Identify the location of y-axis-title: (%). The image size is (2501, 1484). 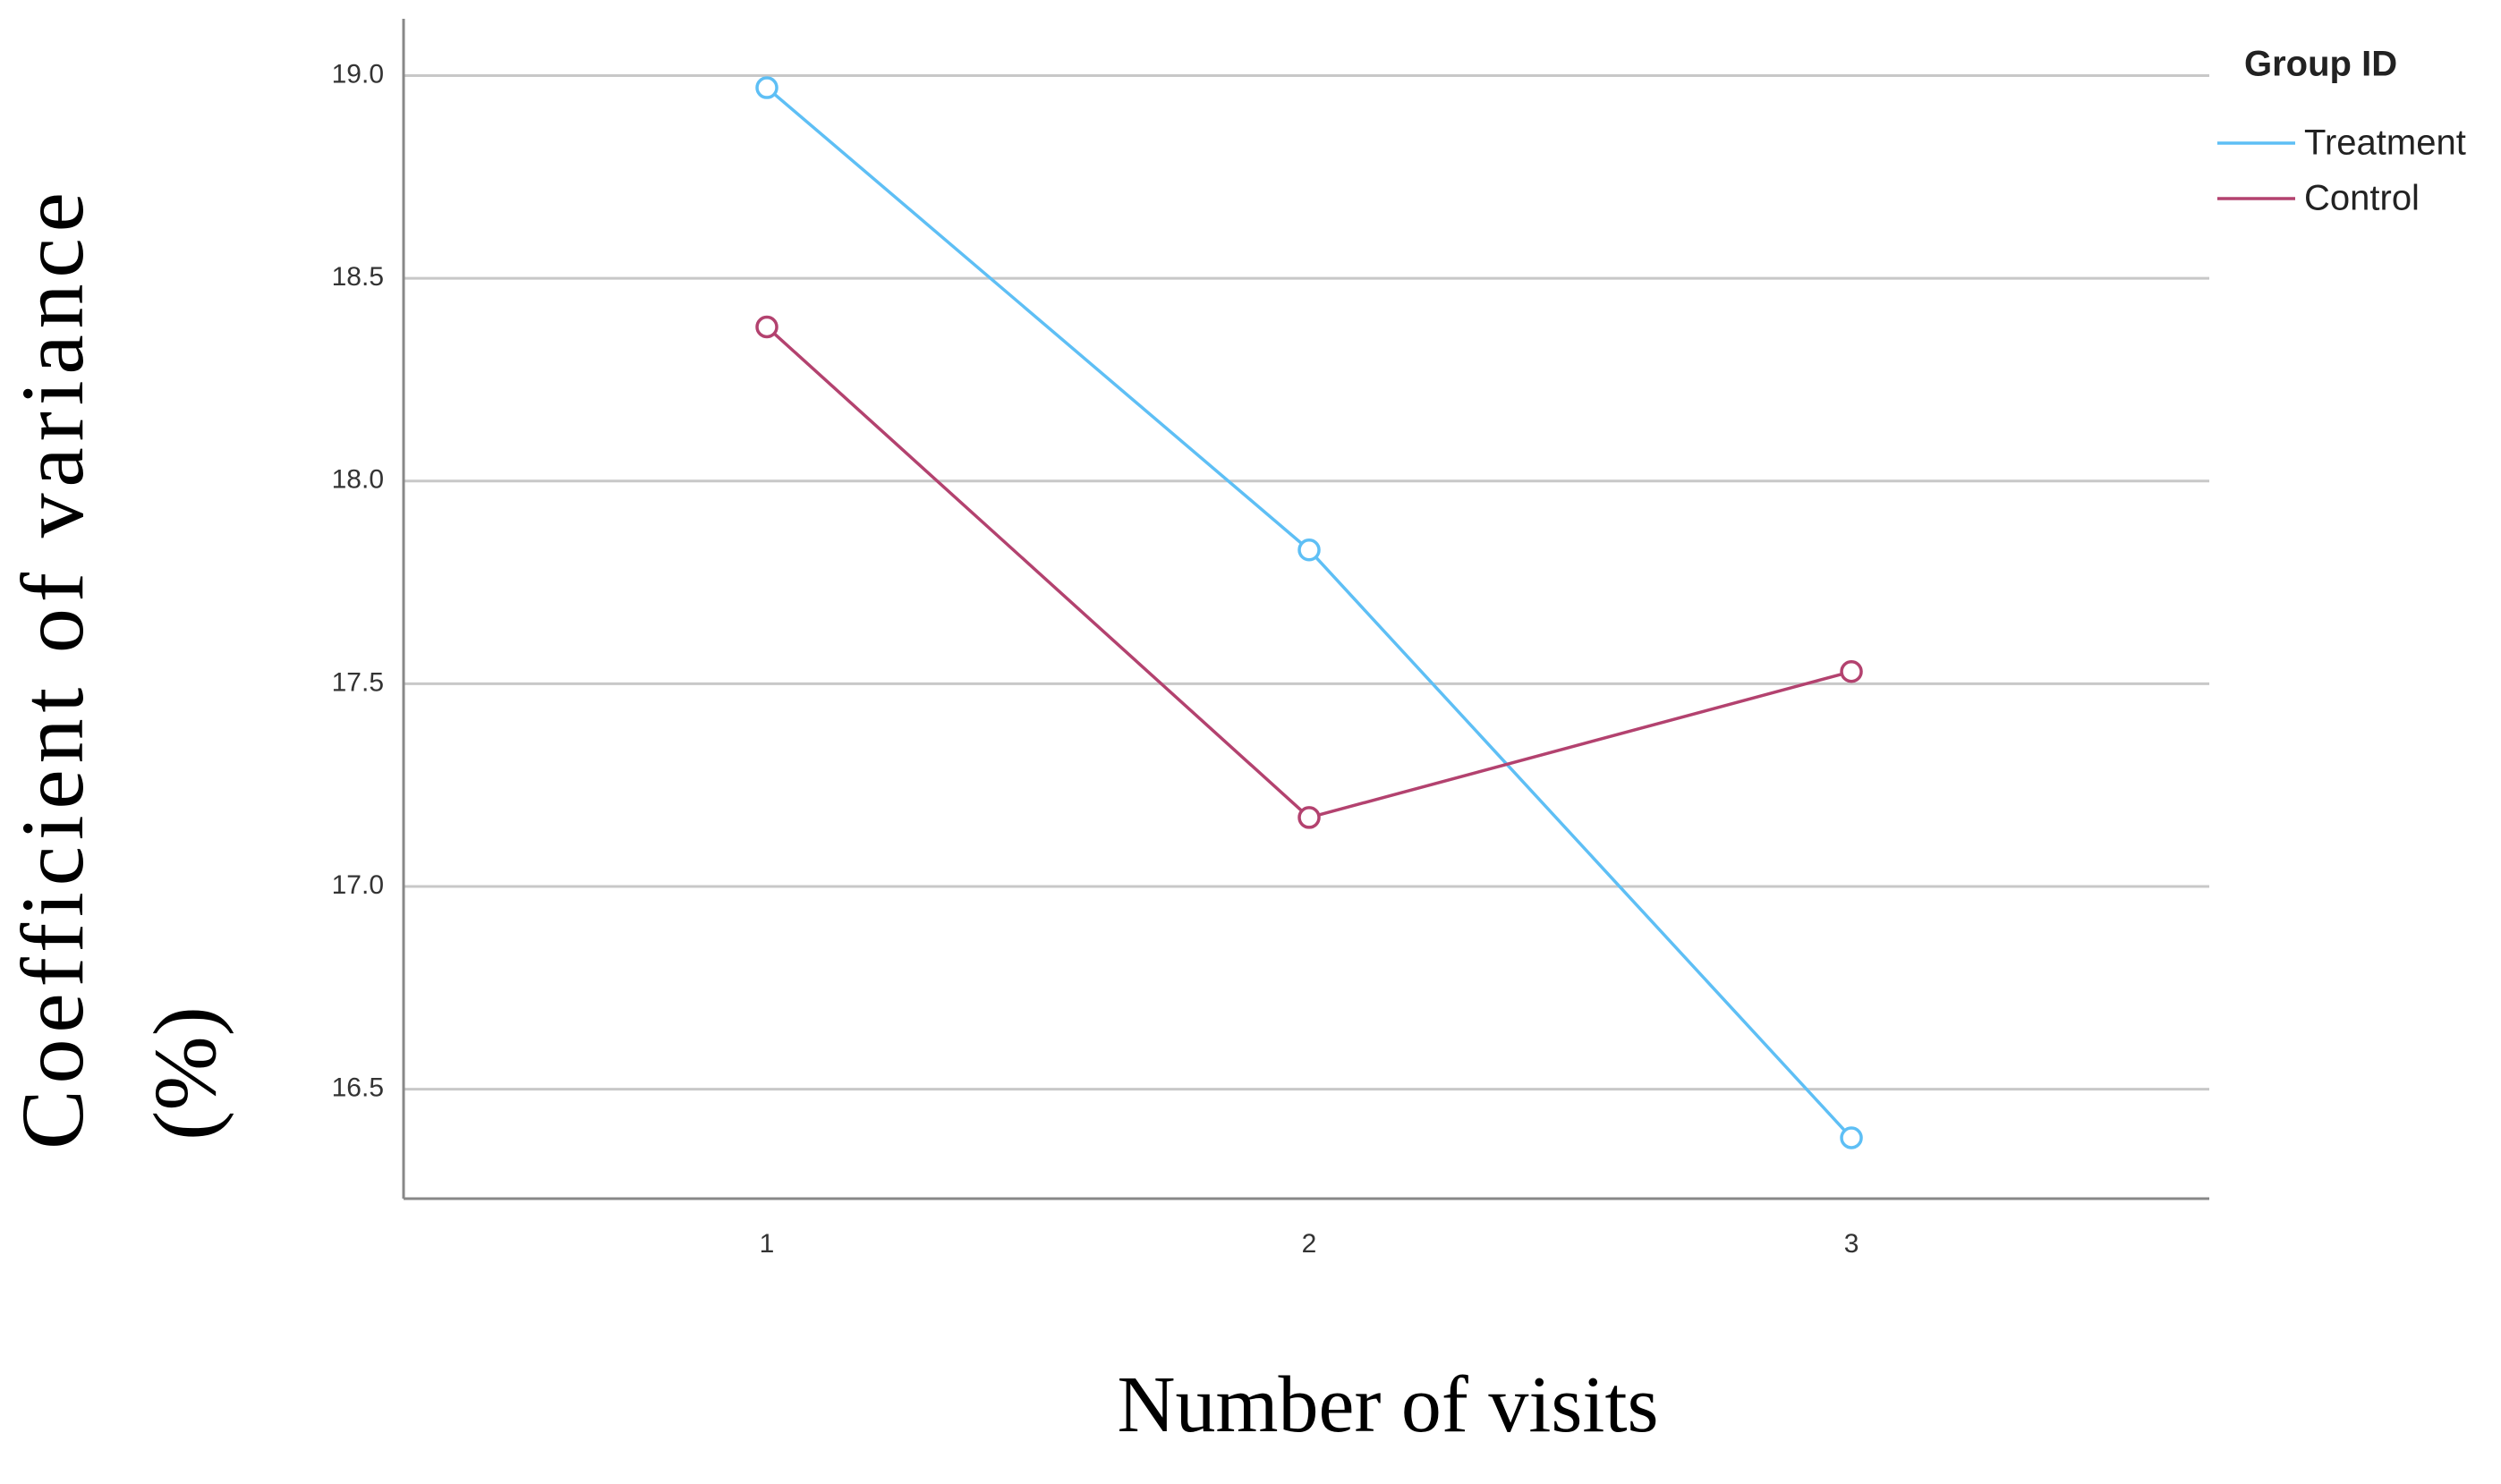
(184, 1073).